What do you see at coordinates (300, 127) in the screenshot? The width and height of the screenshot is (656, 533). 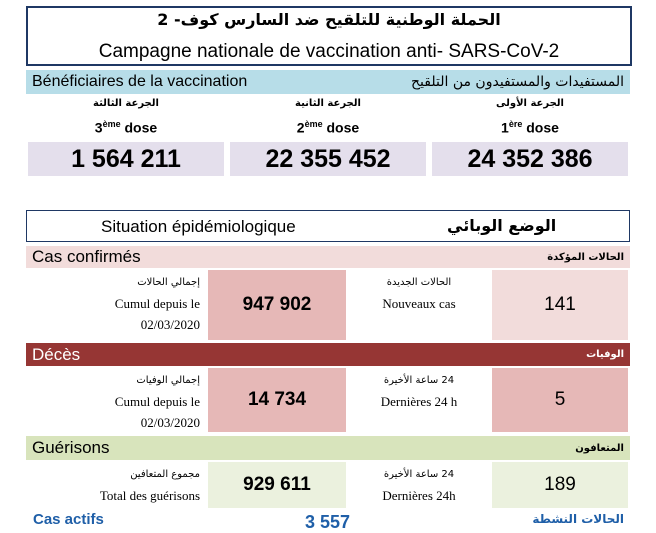 I see `dose-number: 2` at bounding box center [300, 127].